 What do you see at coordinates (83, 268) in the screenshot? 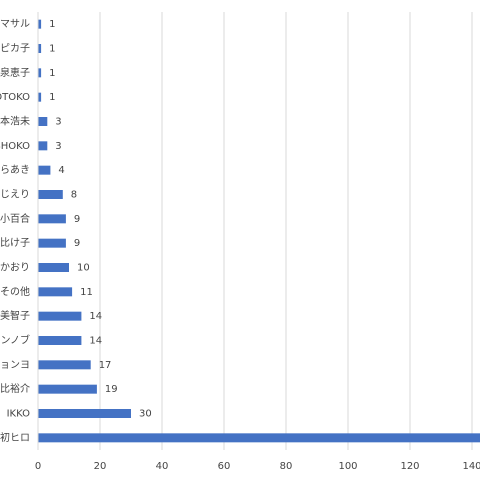
I see `value-label: 10` at bounding box center [83, 268].